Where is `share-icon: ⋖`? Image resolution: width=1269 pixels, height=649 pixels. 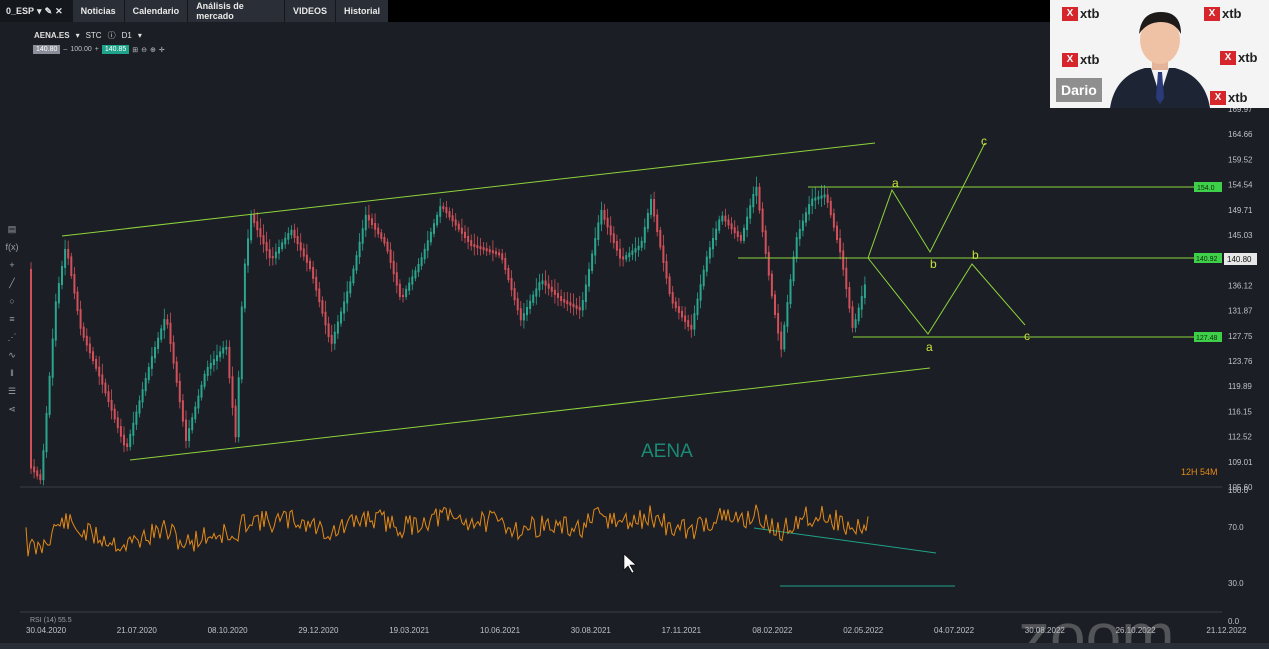
share-icon: ⋖ is located at coordinates (12, 409).